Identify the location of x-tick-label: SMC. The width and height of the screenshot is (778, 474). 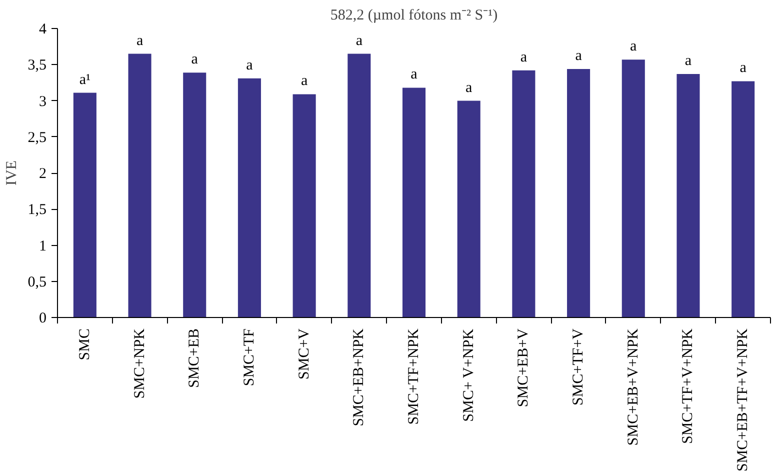
(84, 344).